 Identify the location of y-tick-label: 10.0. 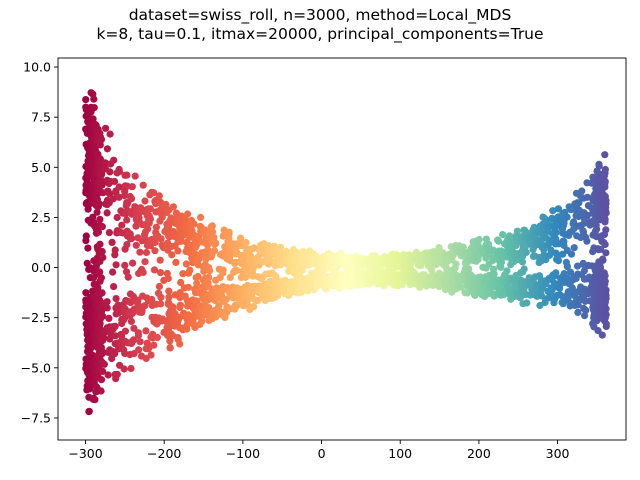
(37, 67).